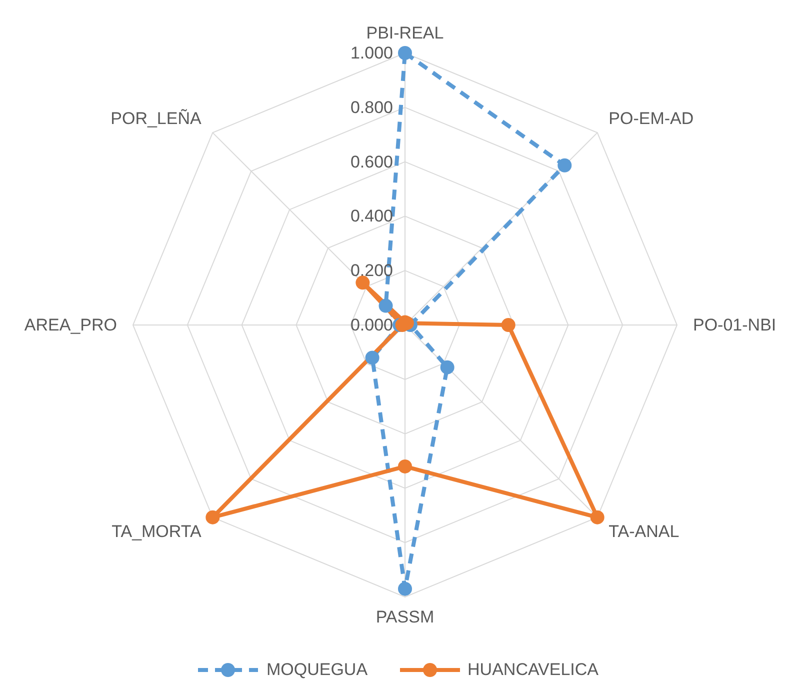 The width and height of the screenshot is (795, 688). I want to click on legend-label: MOQUEGUA, so click(317, 670).